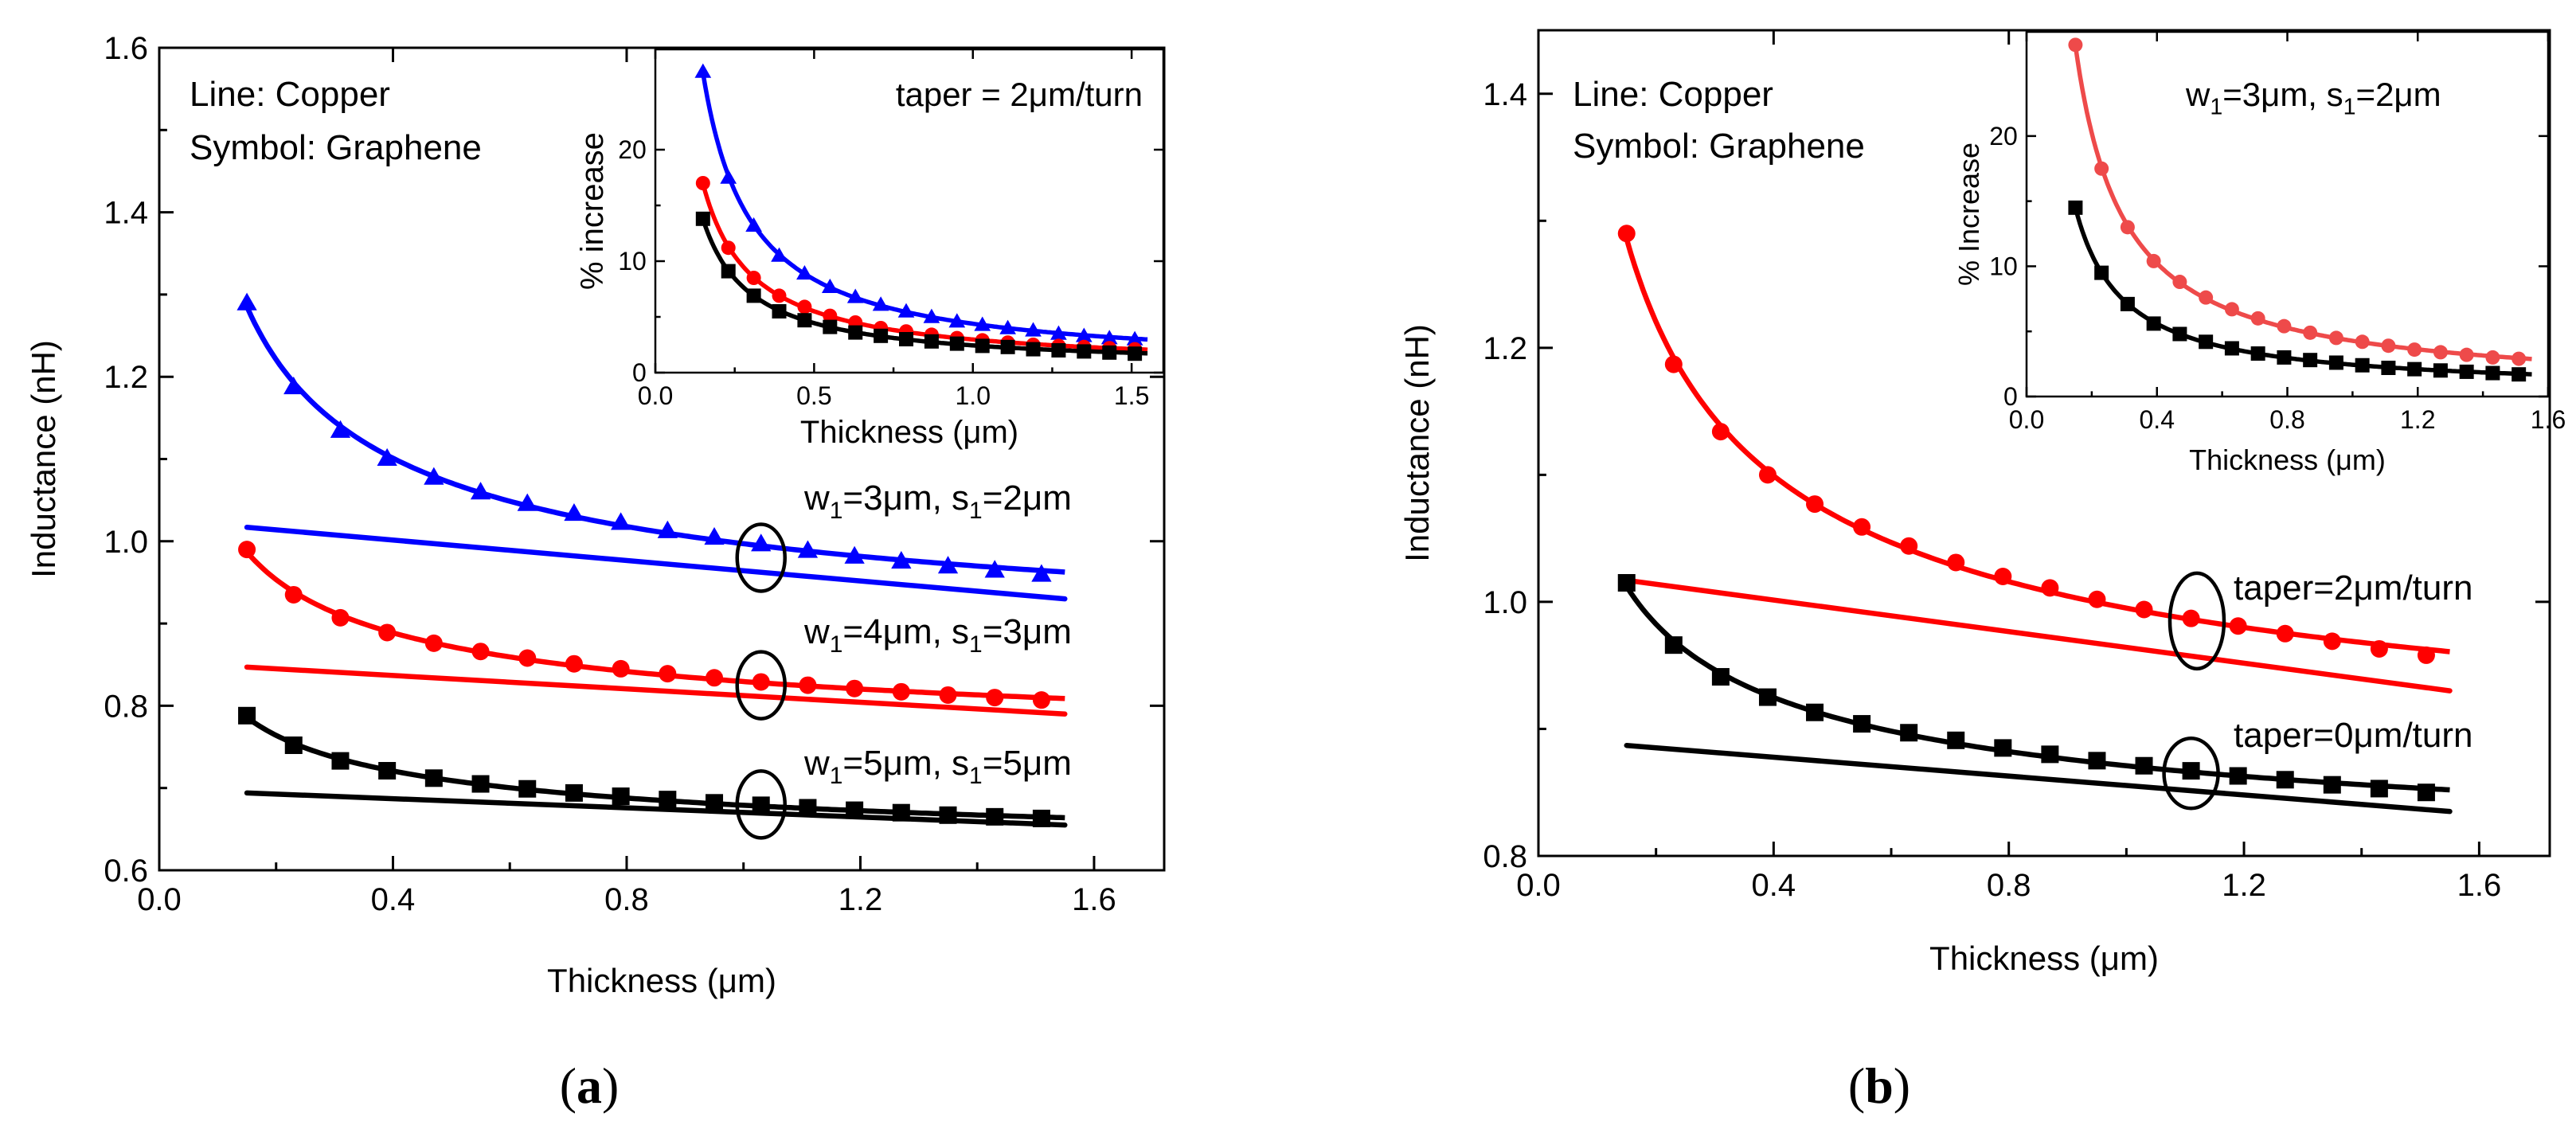 This screenshot has height=1137, width=2576. What do you see at coordinates (126, 542) in the screenshot?
I see `a-ytick-label: 1.0` at bounding box center [126, 542].